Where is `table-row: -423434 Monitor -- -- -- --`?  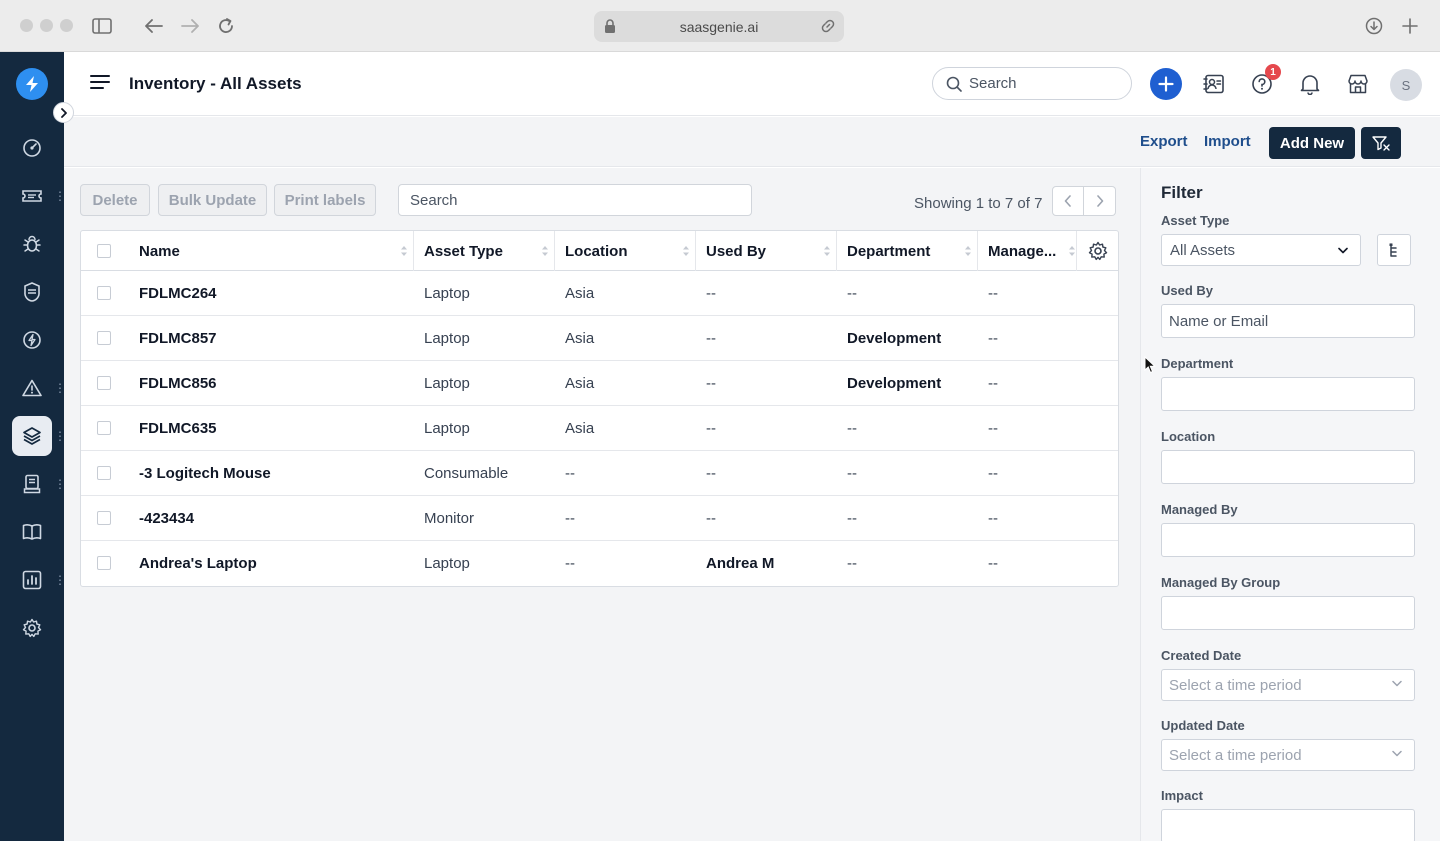
table-row: -423434 Monitor -- -- -- -- is located at coordinates (599, 518).